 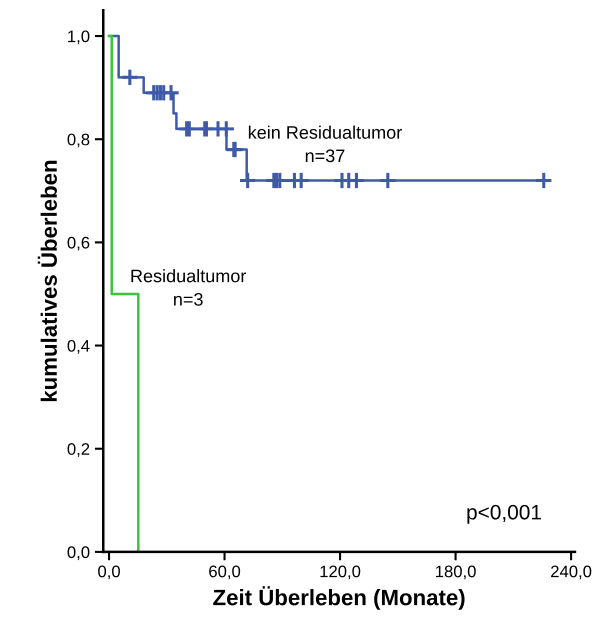 What do you see at coordinates (504, 514) in the screenshot?
I see `annotation: p<0,001` at bounding box center [504, 514].